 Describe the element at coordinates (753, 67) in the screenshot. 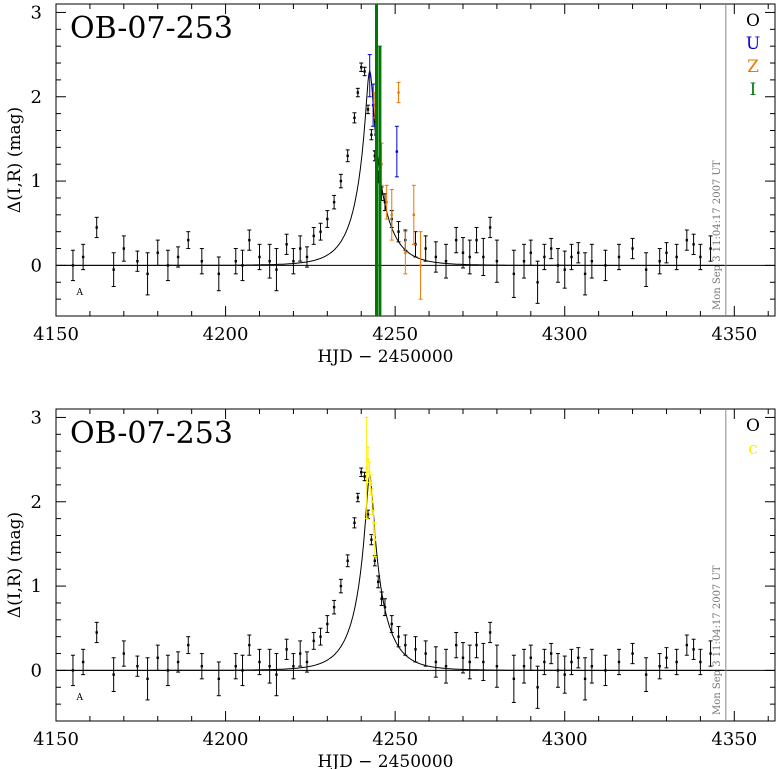

I see `legend-entry: Z` at that location.